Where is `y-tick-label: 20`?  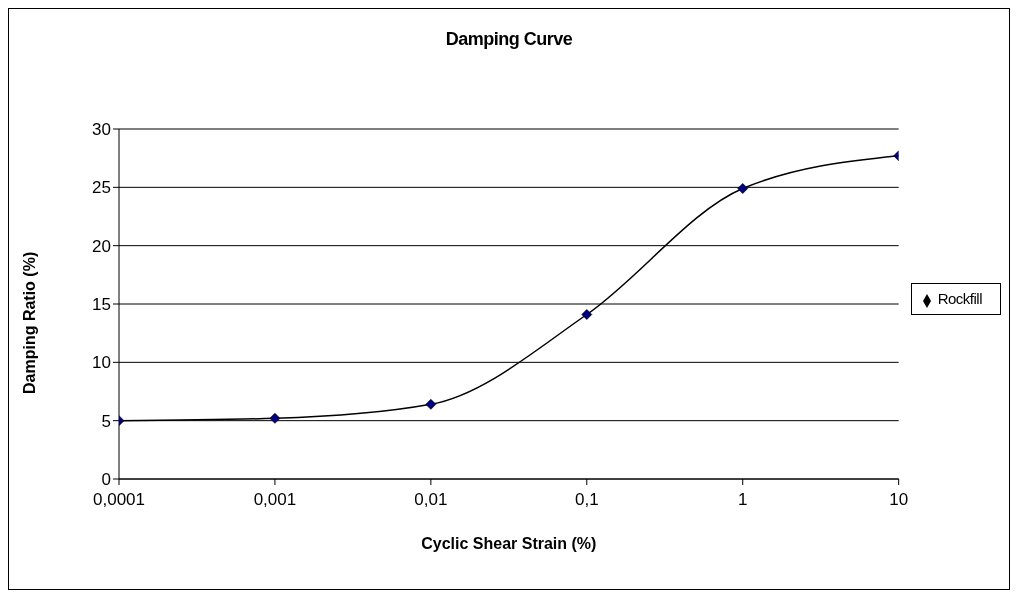
y-tick-label: 20 is located at coordinates (101, 246).